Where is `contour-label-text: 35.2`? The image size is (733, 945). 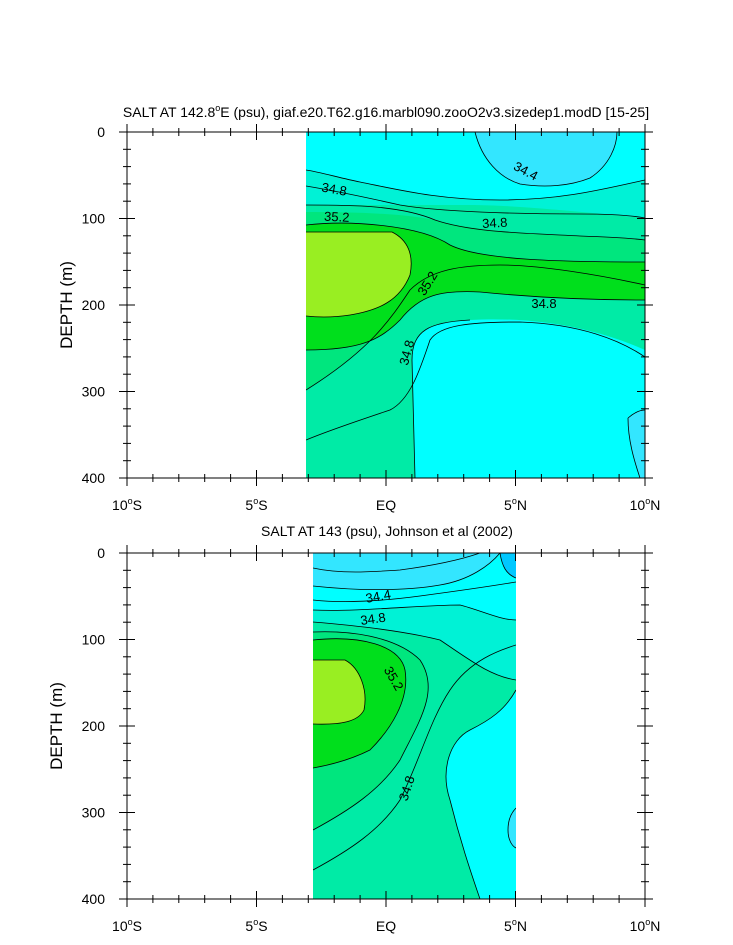 contour-label-text: 35.2 is located at coordinates (337, 217).